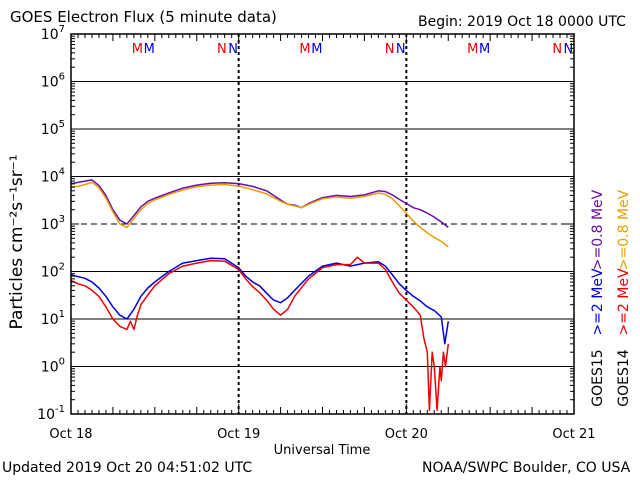 The height and width of the screenshot is (480, 640). I want to click on x-tick-label: Oct 21, so click(573, 434).